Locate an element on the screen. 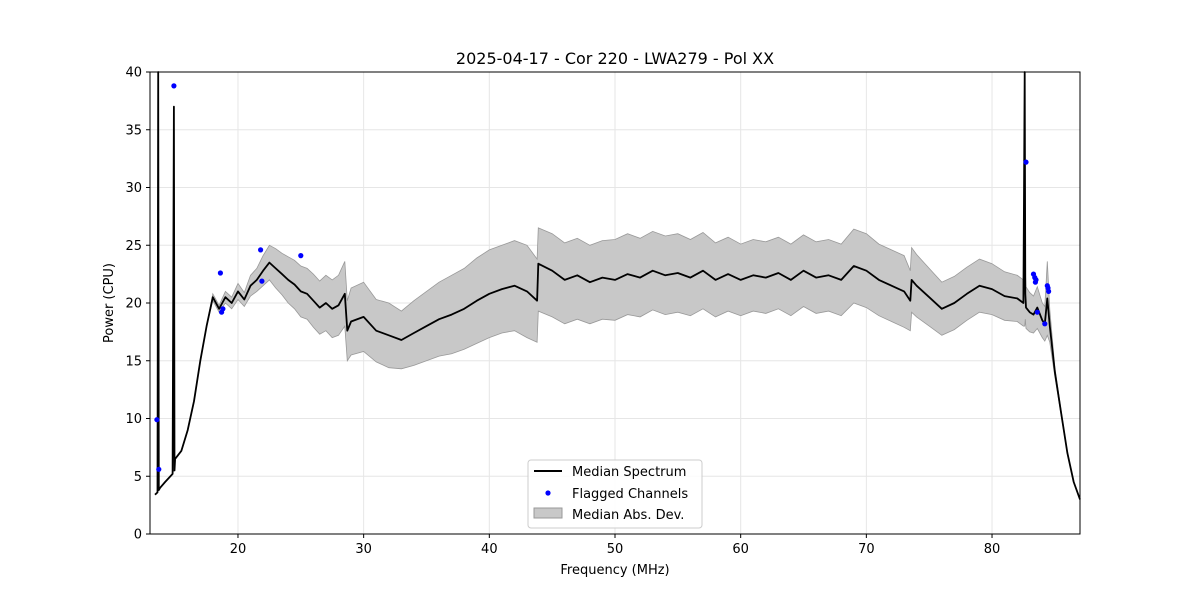  x-tick-label: 50 is located at coordinates (615, 549).